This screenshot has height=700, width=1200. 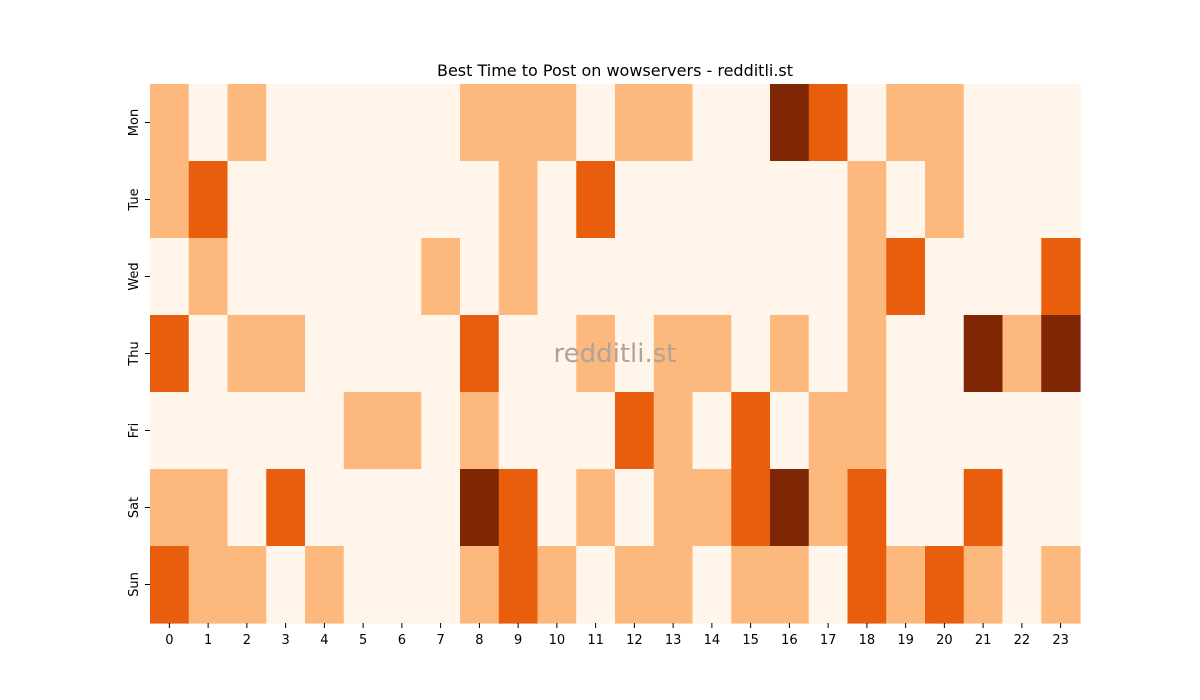 What do you see at coordinates (518, 640) in the screenshot?
I see `x-tick-label: 9` at bounding box center [518, 640].